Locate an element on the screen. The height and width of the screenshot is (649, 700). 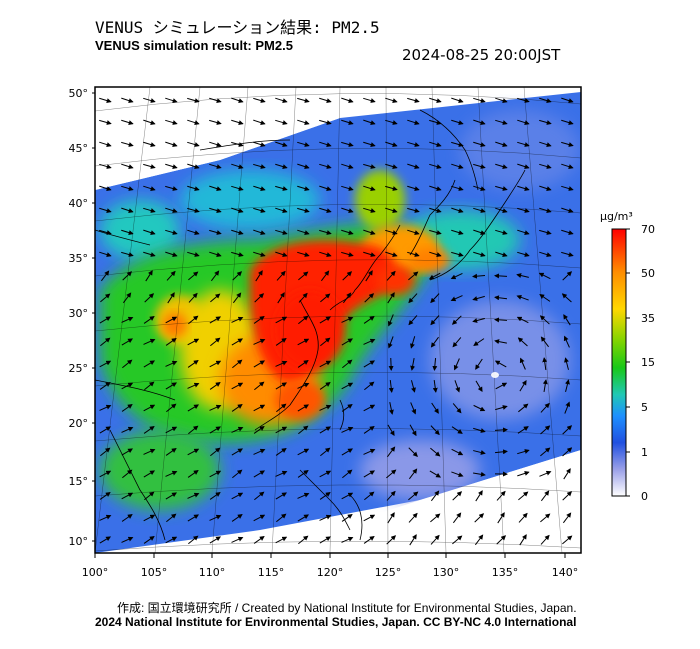
lon-label: 110° is located at coordinates (212, 572).